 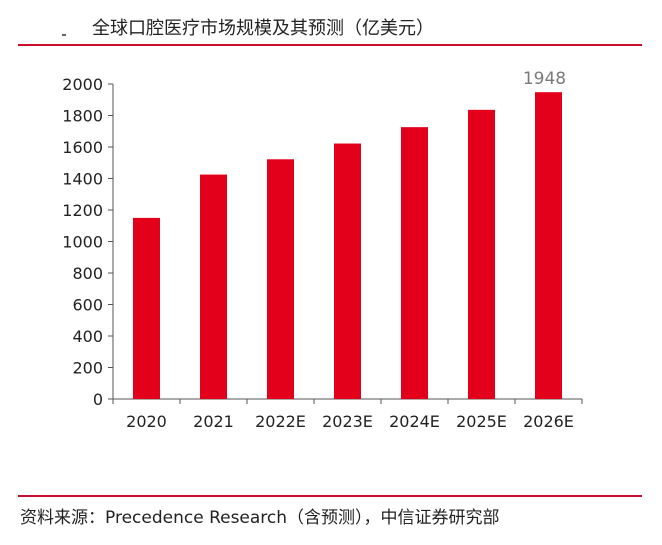 What do you see at coordinates (347, 421) in the screenshot?
I see `x-tick-label: 2023E` at bounding box center [347, 421].